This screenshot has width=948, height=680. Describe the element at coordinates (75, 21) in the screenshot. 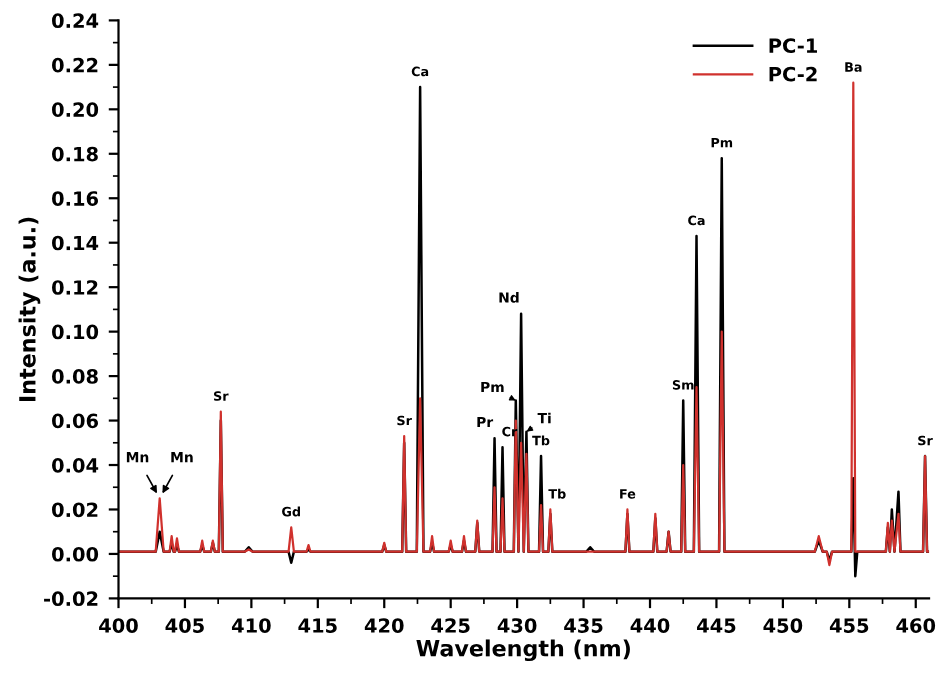

I see `y-tick-label: 0.24` at that location.